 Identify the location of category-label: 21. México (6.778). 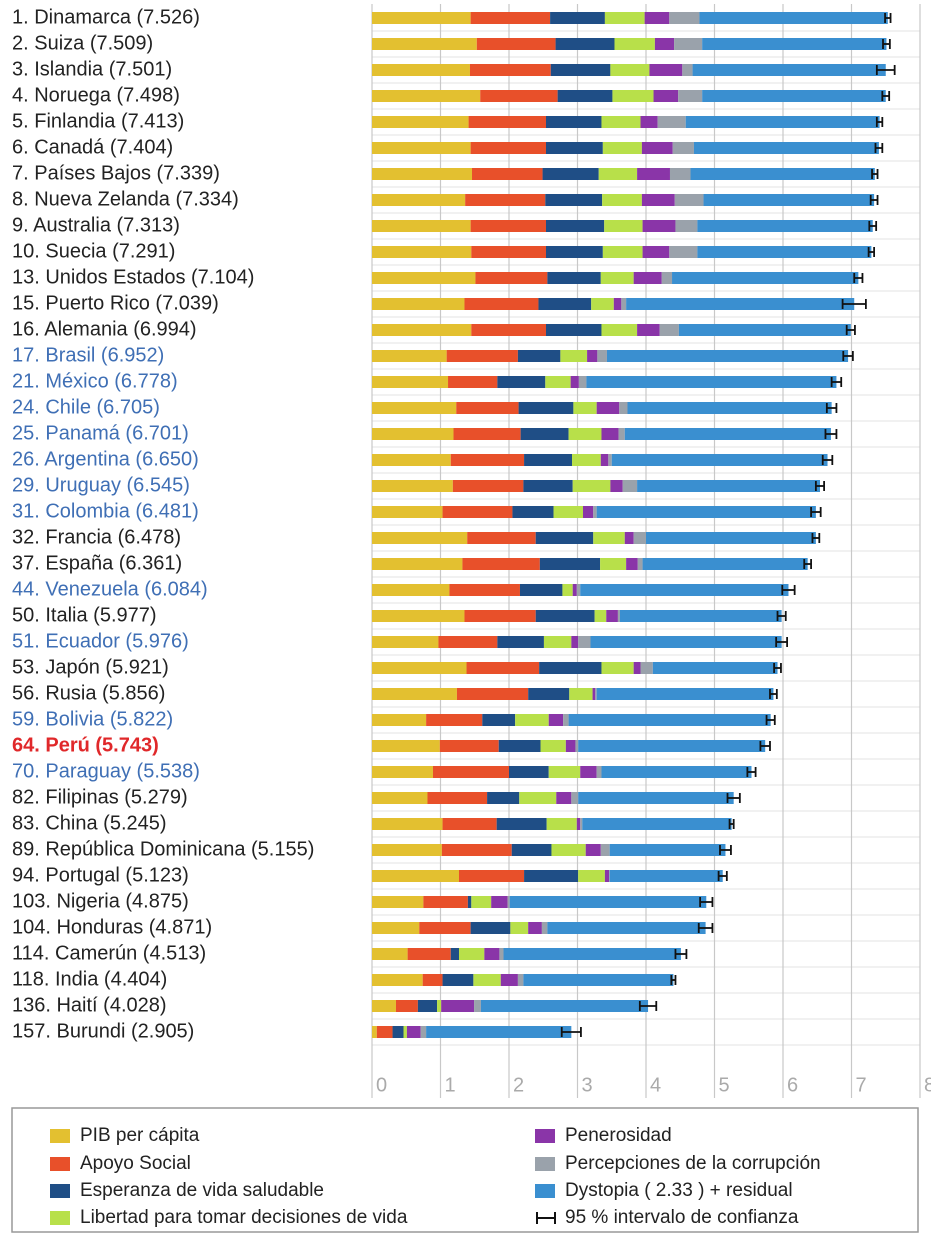
(95, 381).